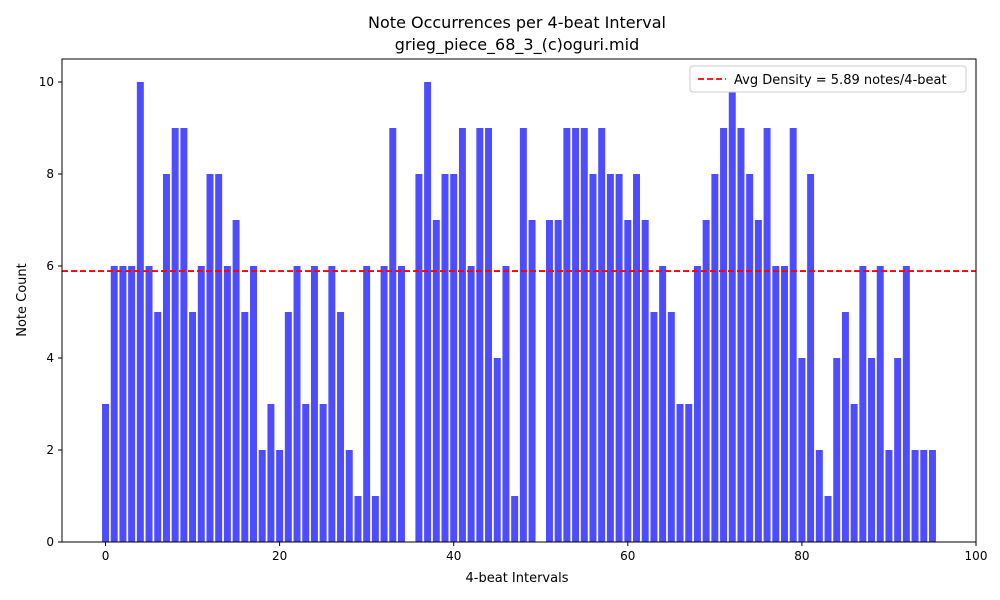  I want to click on y-tick-label-6: 6, so click(50, 266).